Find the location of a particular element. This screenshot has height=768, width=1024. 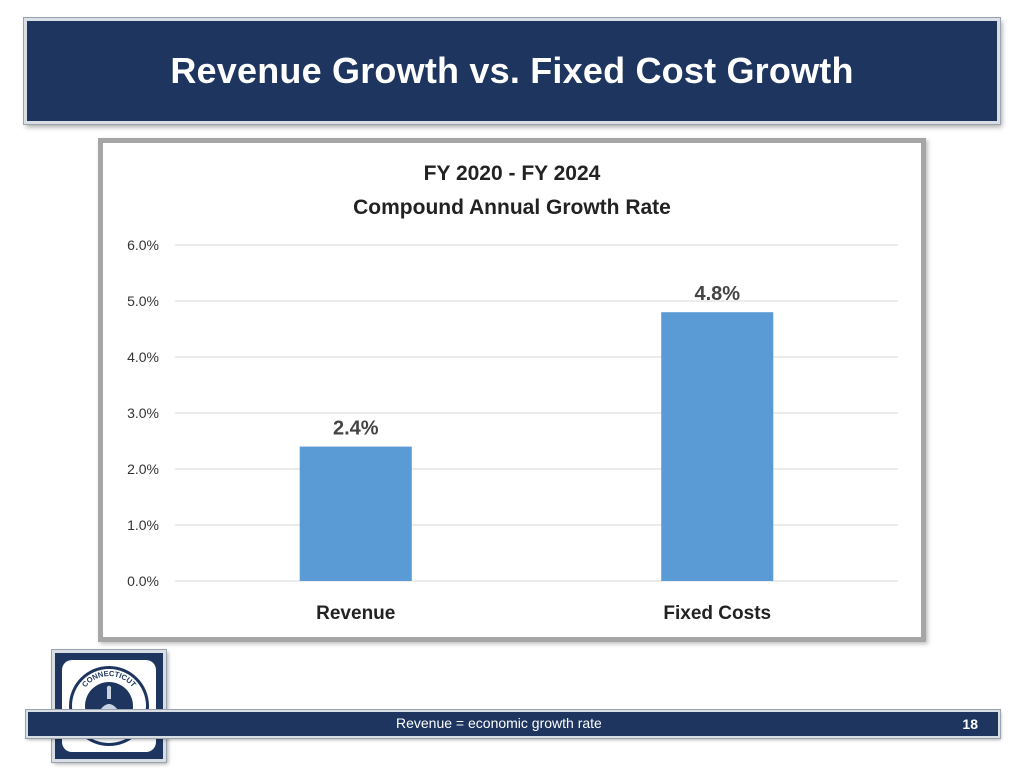

bar-revenue is located at coordinates (355, 513).